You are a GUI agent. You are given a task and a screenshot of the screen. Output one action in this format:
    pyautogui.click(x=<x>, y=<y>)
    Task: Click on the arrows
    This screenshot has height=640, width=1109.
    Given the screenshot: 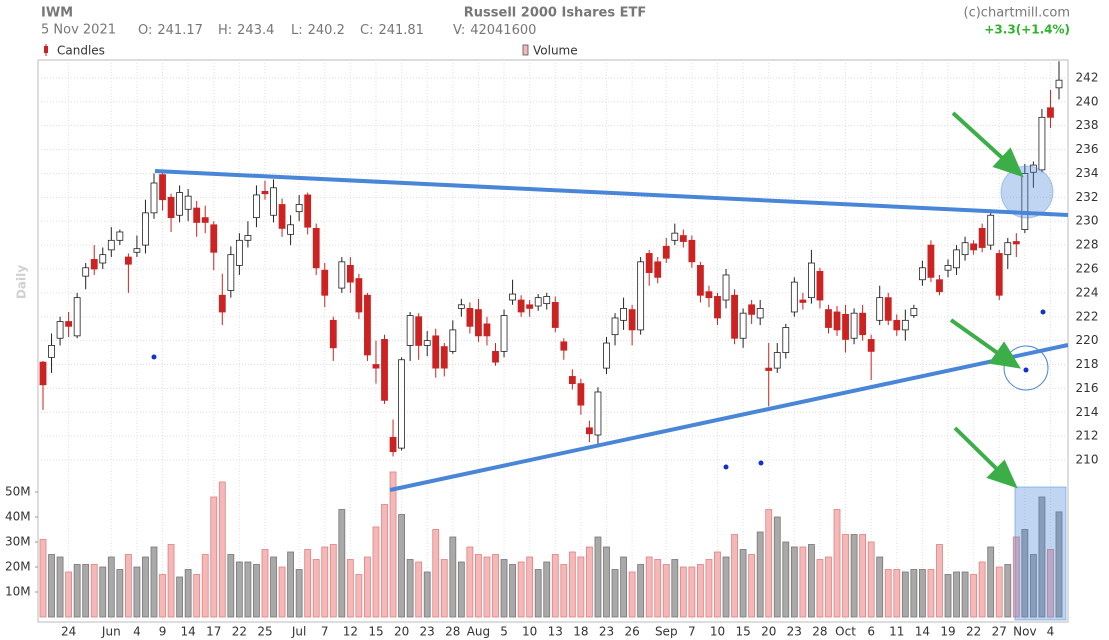 What is the action you would take?
    pyautogui.click(x=986, y=300)
    